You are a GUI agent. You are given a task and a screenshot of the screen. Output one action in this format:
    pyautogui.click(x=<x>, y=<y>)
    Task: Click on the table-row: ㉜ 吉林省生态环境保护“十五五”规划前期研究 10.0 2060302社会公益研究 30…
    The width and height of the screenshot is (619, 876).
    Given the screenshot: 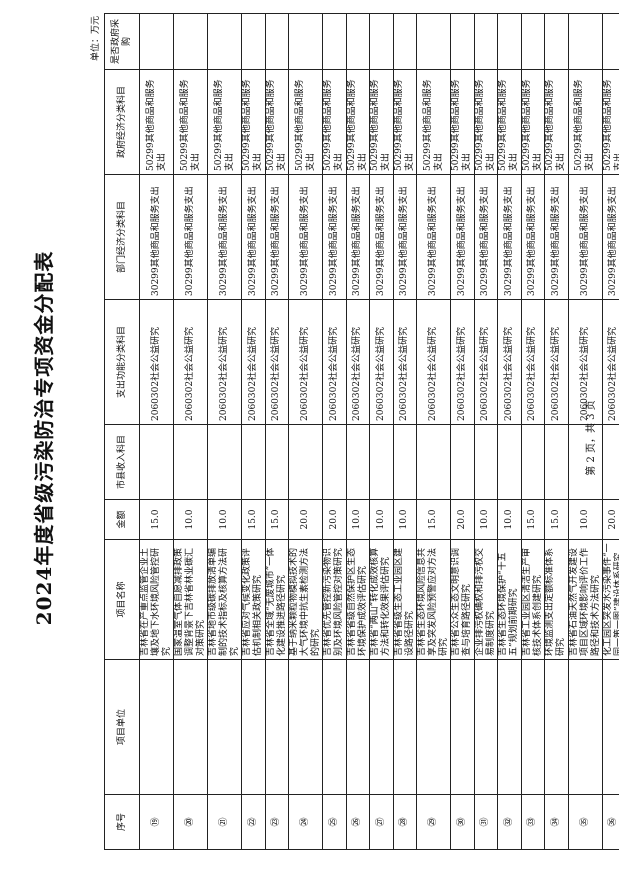 What is the action you would take?
    pyautogui.click(x=509, y=431)
    